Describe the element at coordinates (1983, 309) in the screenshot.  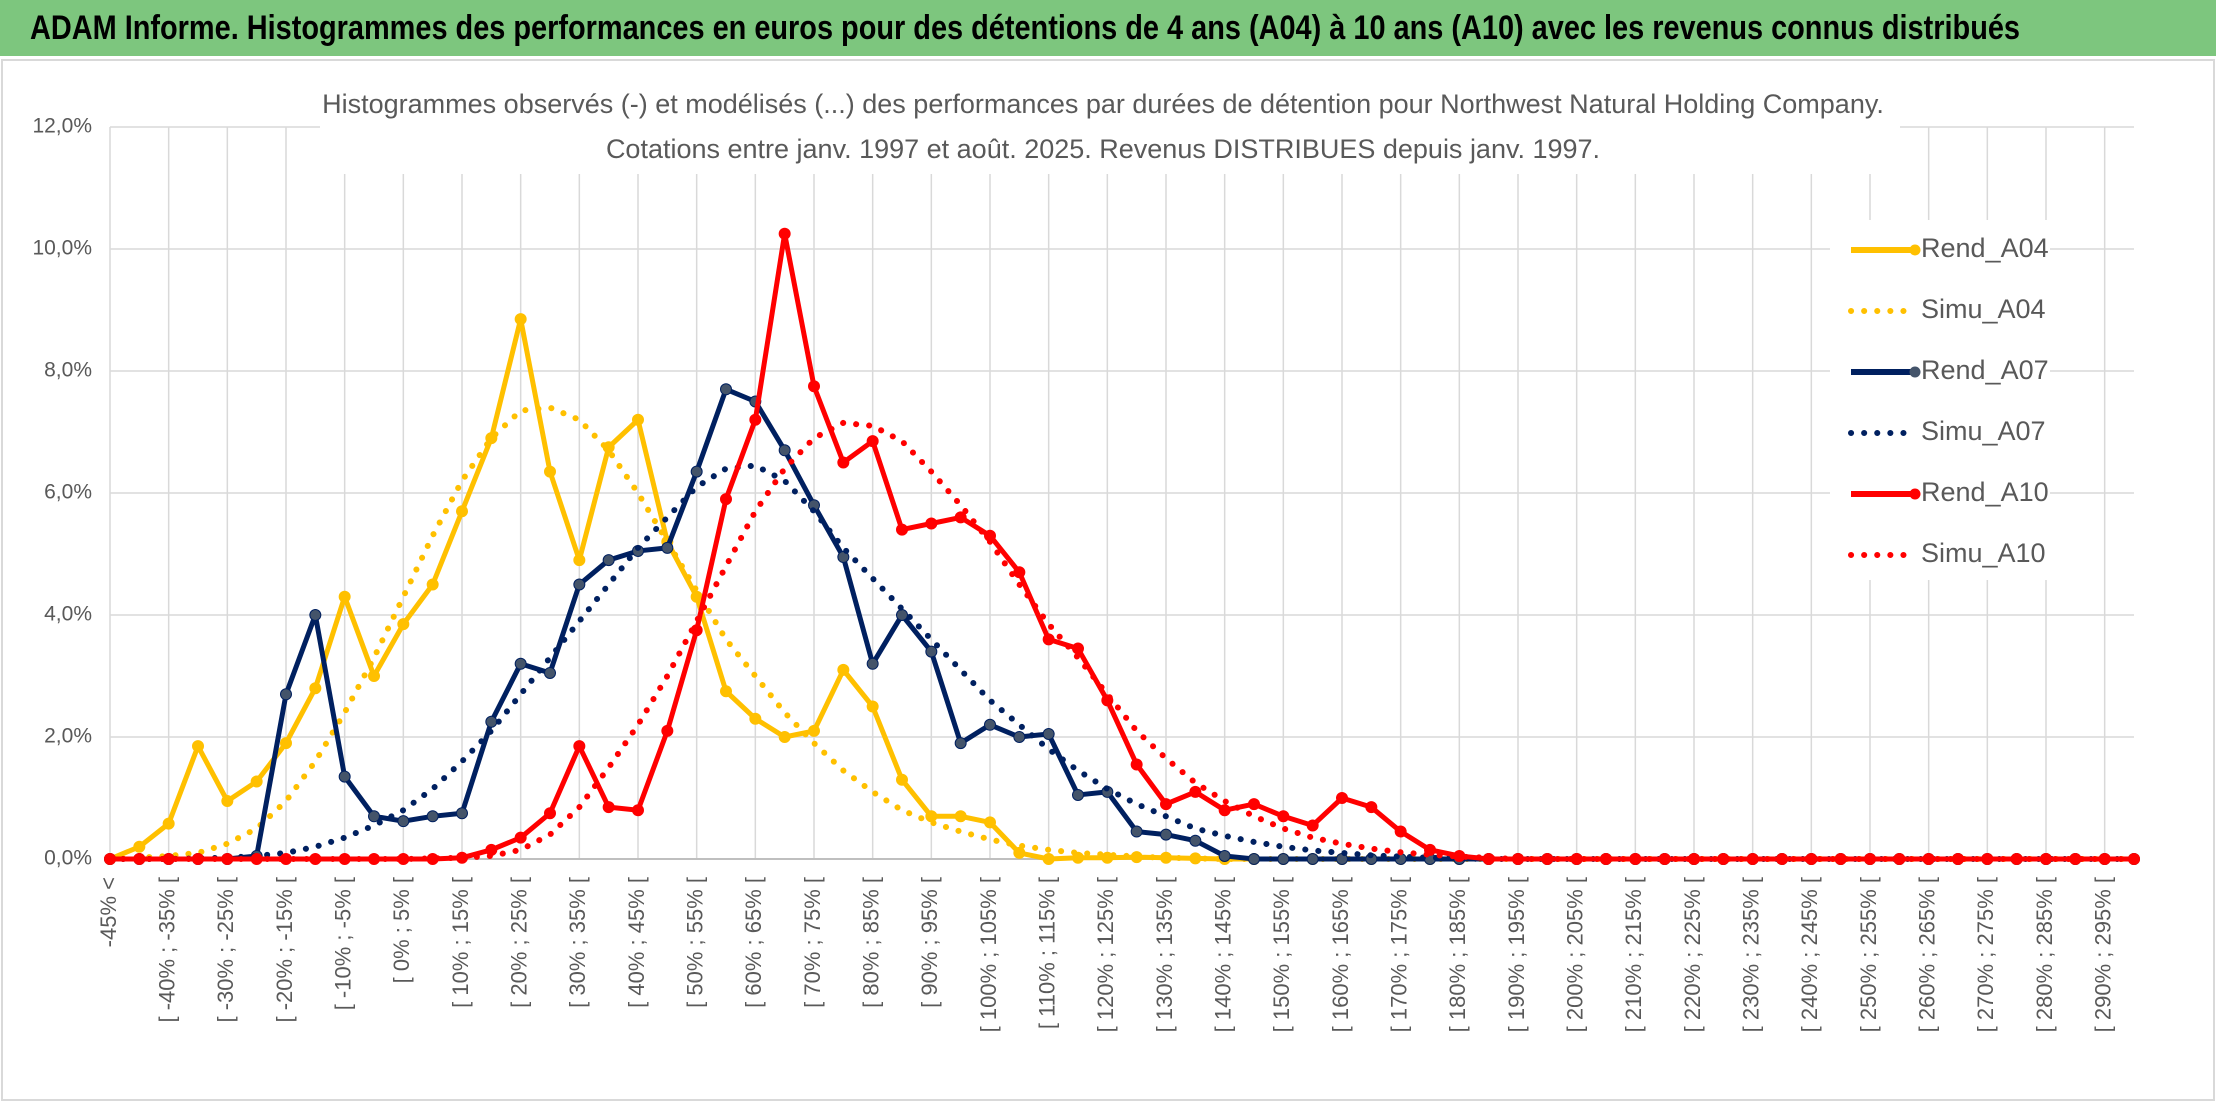
I see `legend-label: Simu_A04` at that location.